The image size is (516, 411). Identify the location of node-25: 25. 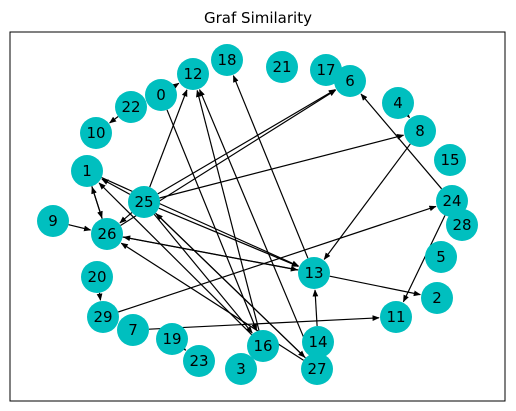
(144, 202).